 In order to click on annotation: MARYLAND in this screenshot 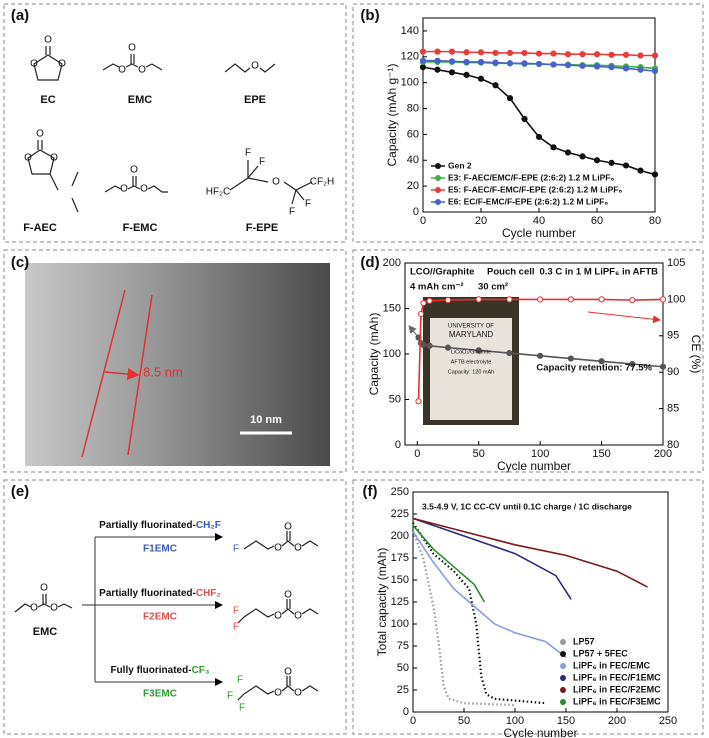, I will do `click(471, 334)`.